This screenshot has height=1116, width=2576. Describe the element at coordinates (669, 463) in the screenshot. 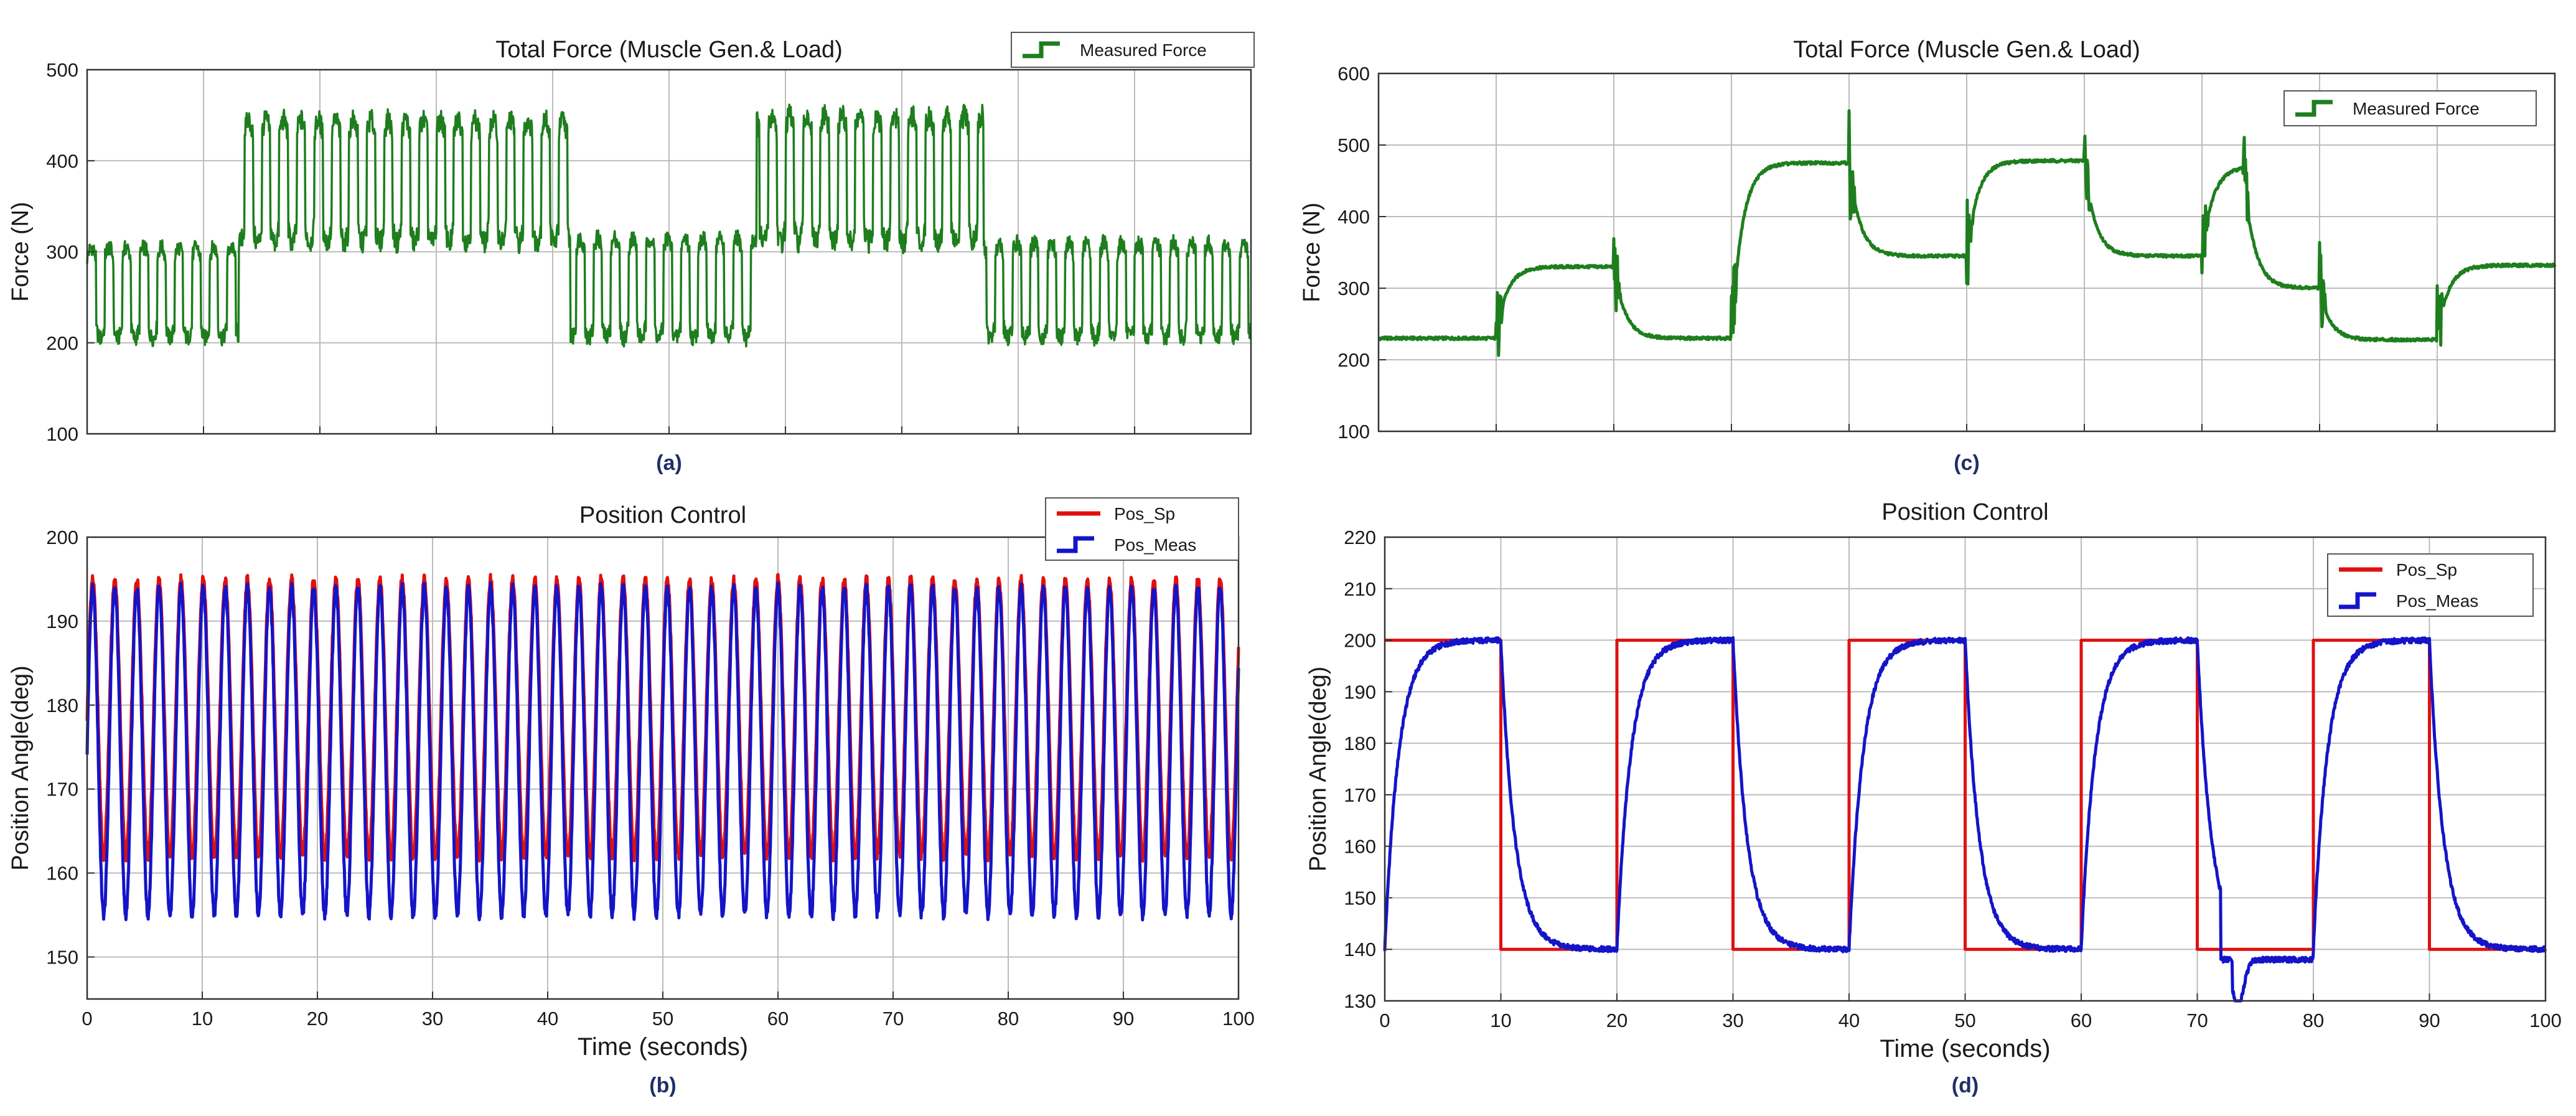

I see `panel-caption: (a)` at that location.